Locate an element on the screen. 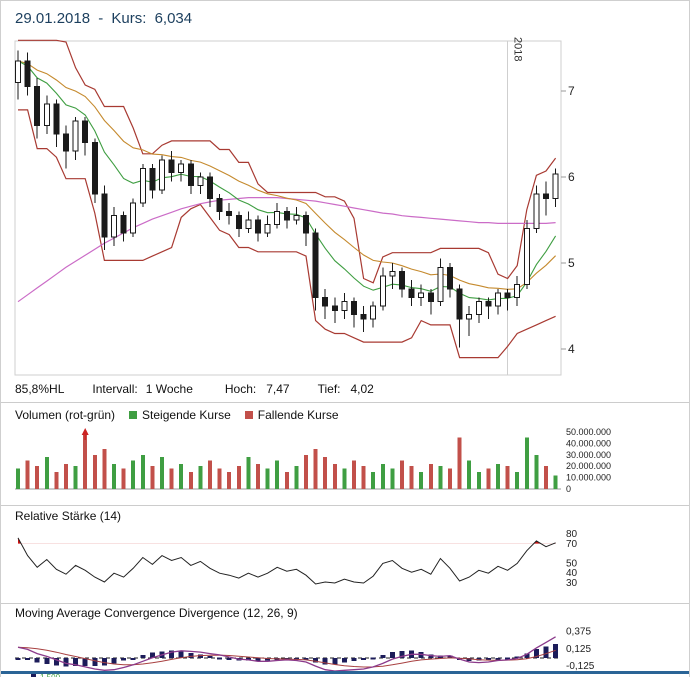 This screenshot has height=677, width=690. cropped-next-panel: 1.500 is located at coordinates (345, 675).